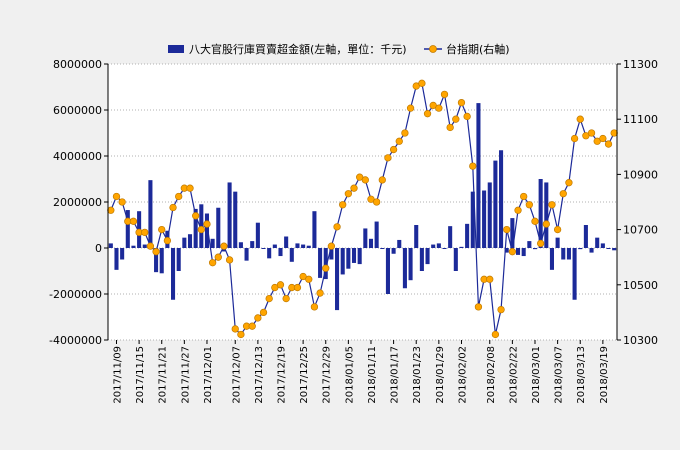  I want to click on x-tick-label: 2018/01/11, so click(372, 375).